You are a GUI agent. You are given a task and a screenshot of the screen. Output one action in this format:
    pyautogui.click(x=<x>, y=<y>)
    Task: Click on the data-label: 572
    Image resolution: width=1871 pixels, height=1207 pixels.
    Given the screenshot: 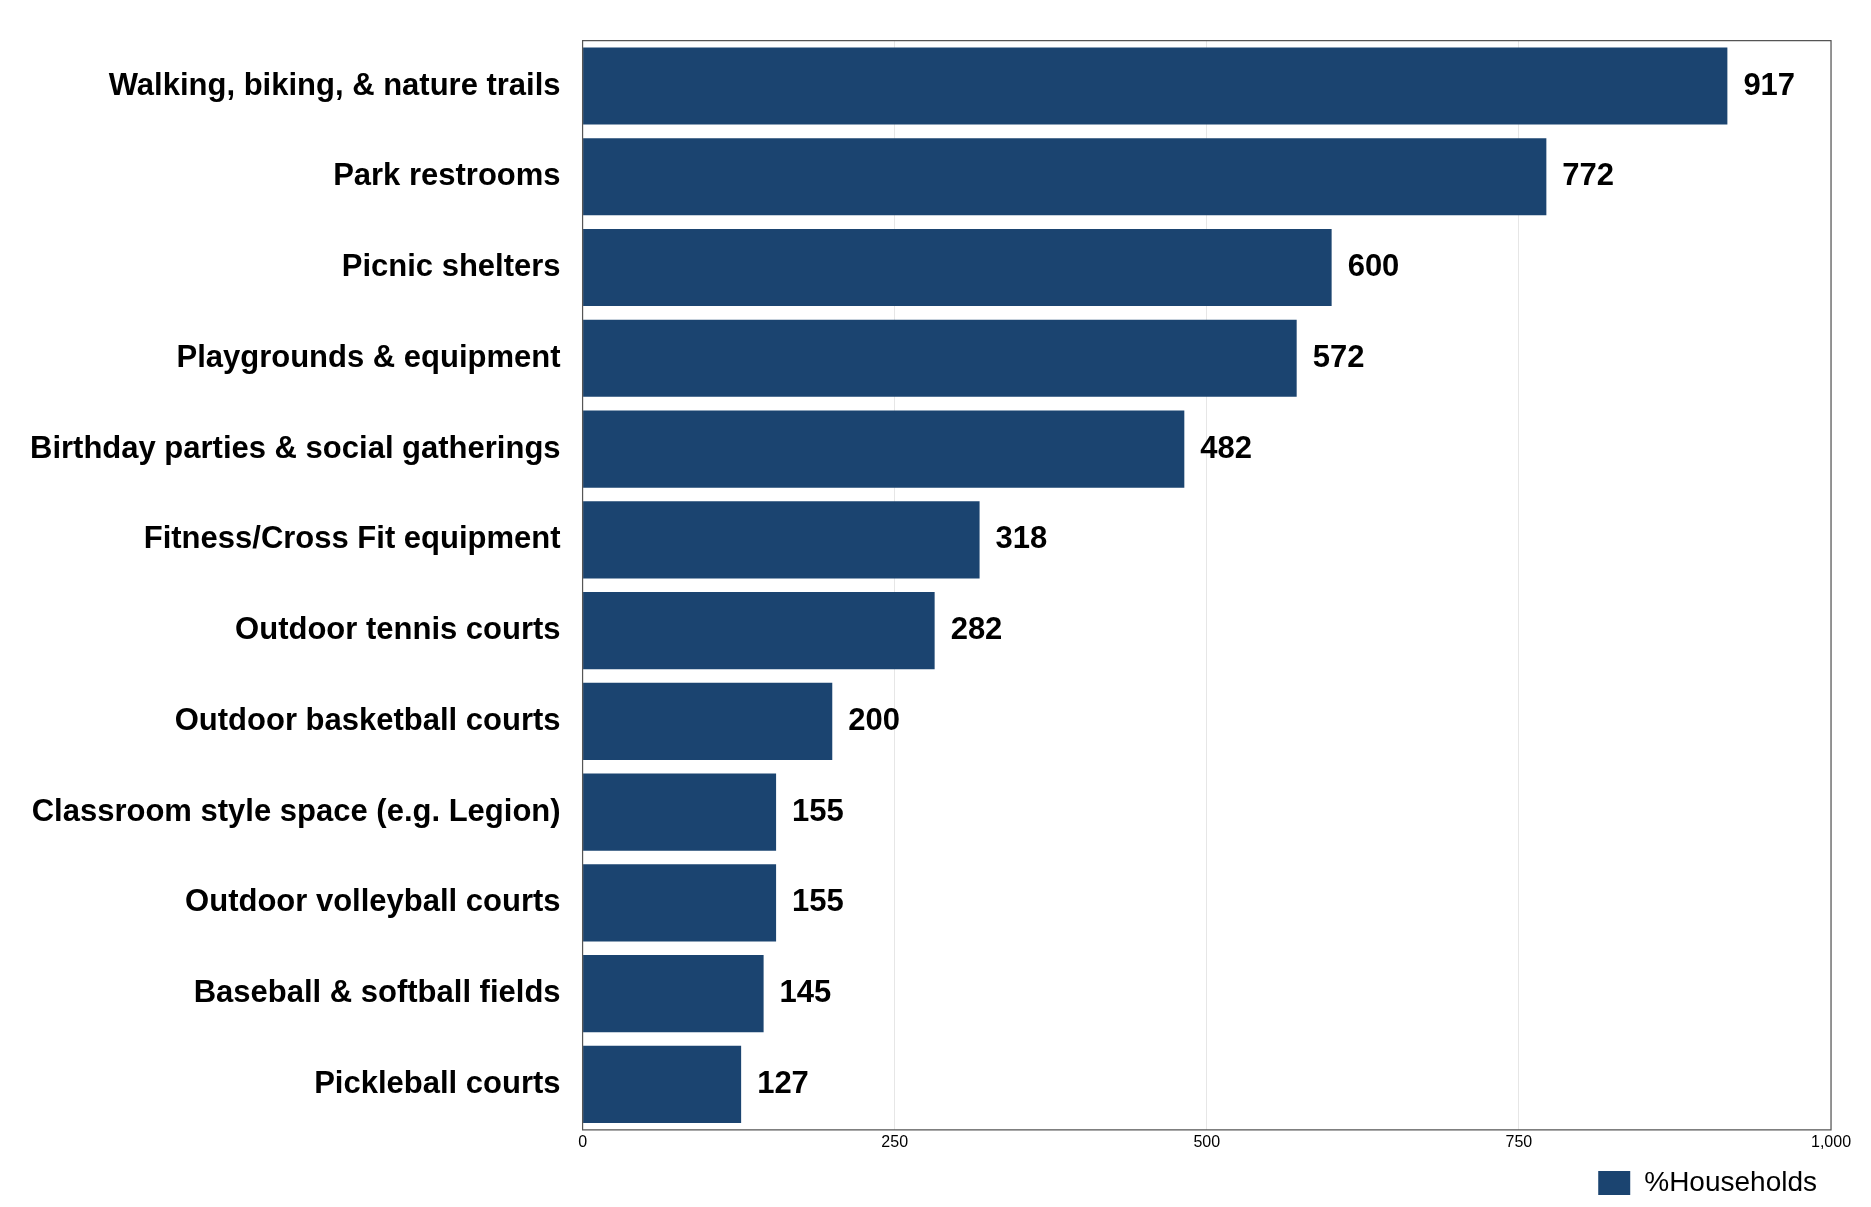 What is the action you would take?
    pyautogui.click(x=1338, y=356)
    